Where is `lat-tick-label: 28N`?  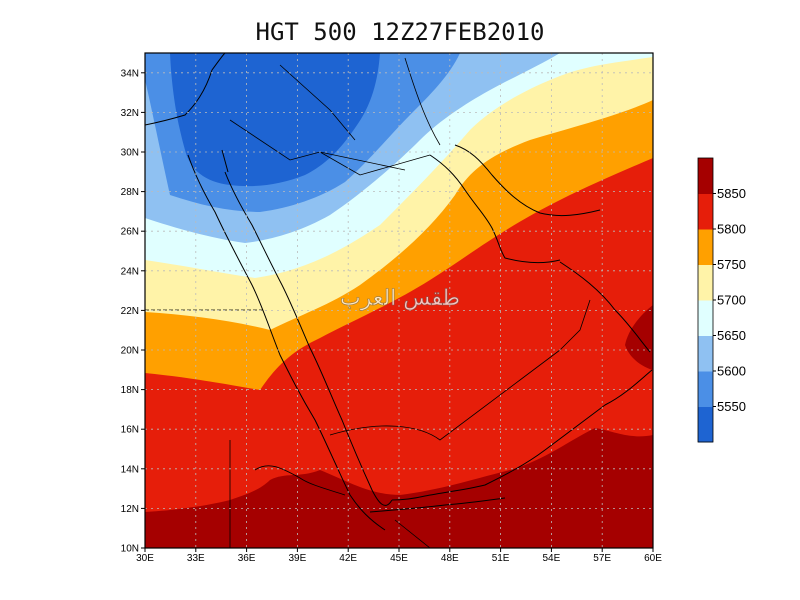 lat-tick-label: 28N is located at coordinates (130, 192).